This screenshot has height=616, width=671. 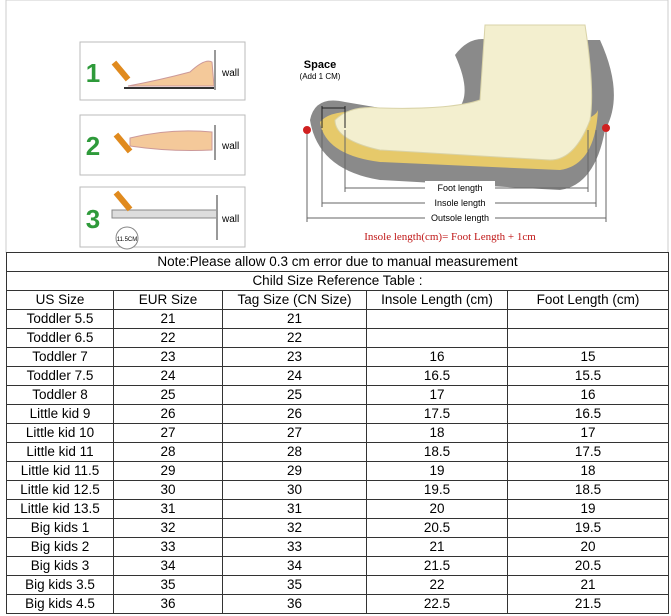 I want to click on table-row: Big kids 1 32 32 20.5 19.5, so click(x=337, y=528).